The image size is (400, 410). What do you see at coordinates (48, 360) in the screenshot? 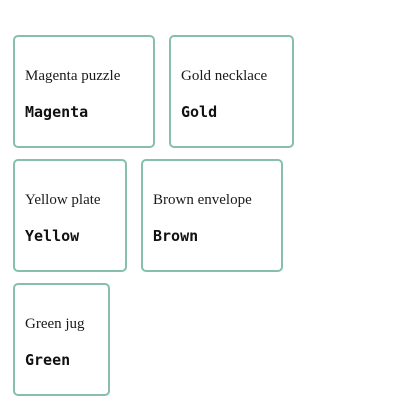
I see `item-color-code: Green` at bounding box center [48, 360].